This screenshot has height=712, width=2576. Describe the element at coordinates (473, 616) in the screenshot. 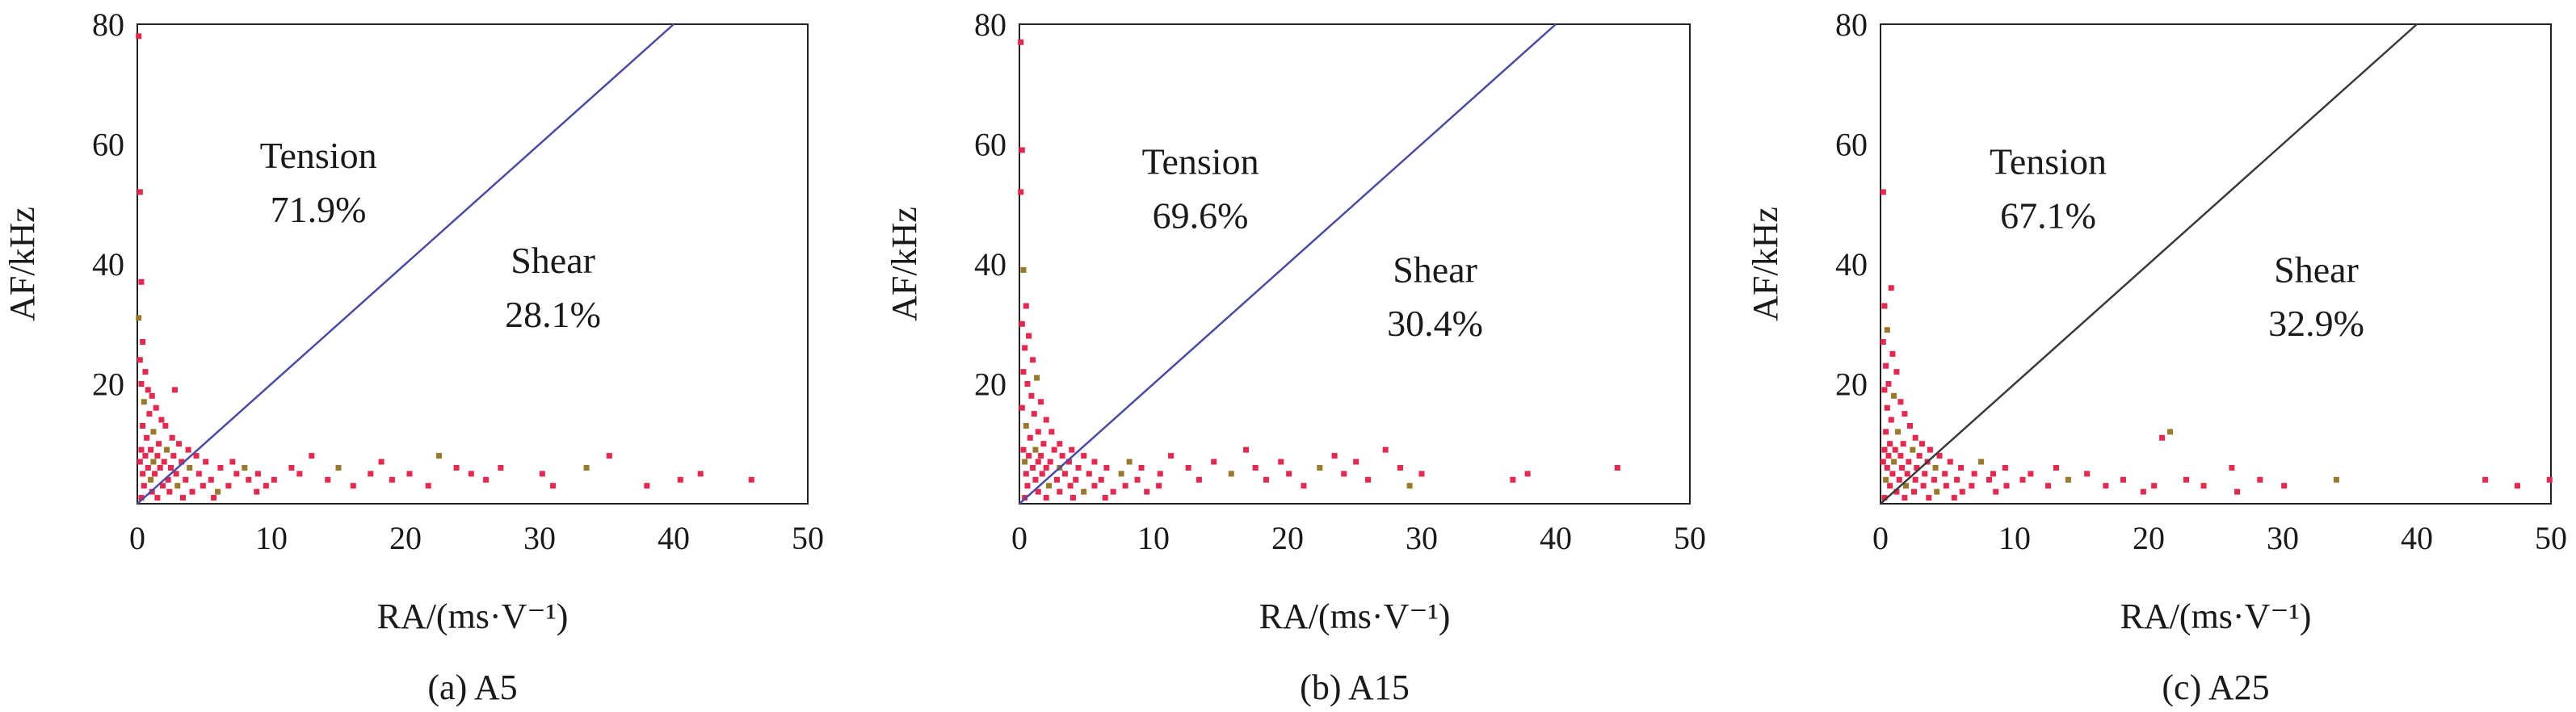

I see `x-axis-label: RA/(ms·V⁻¹)` at that location.